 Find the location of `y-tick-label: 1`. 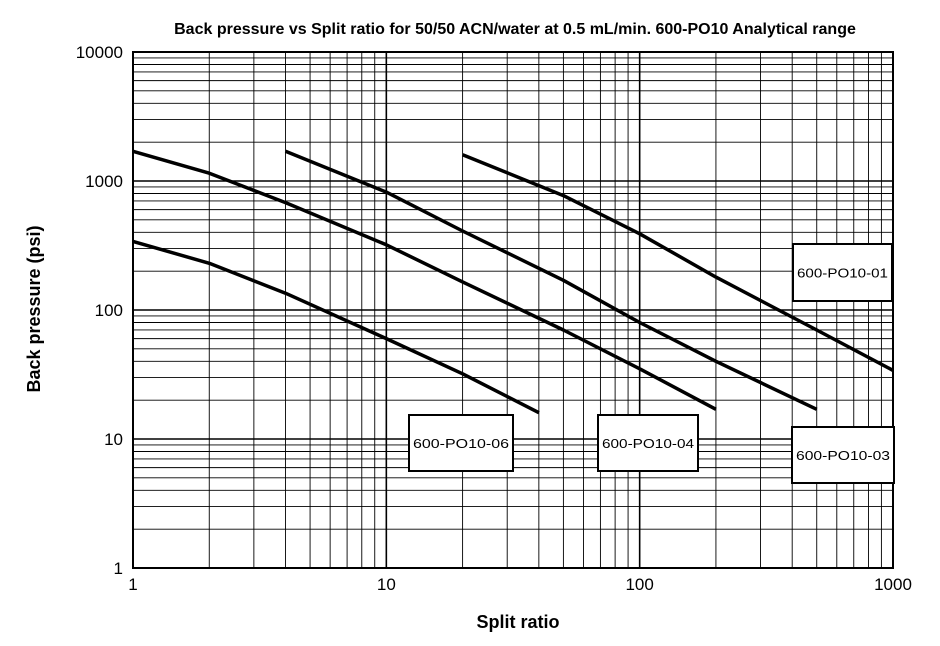

y-tick-label: 1 is located at coordinates (118, 568).